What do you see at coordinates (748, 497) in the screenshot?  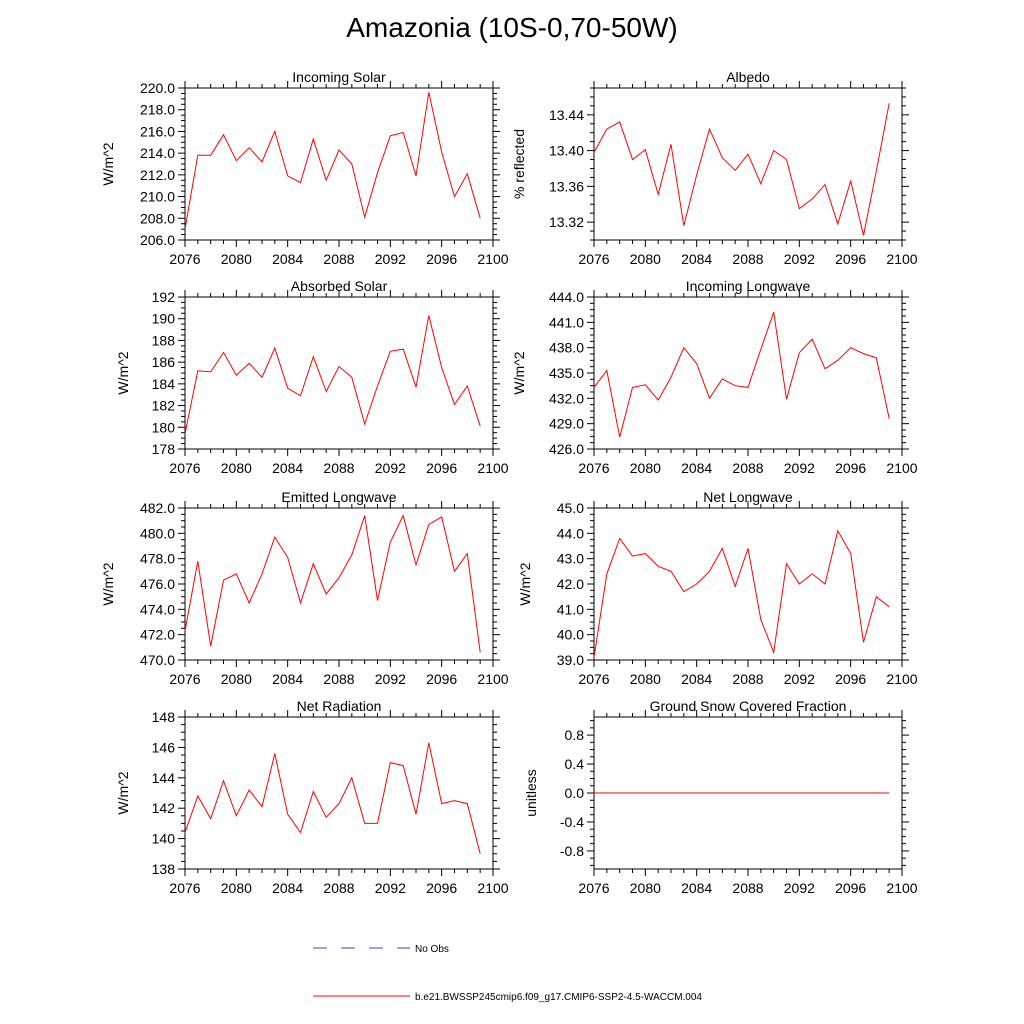 I see `chart-title: Net Longwave` at bounding box center [748, 497].